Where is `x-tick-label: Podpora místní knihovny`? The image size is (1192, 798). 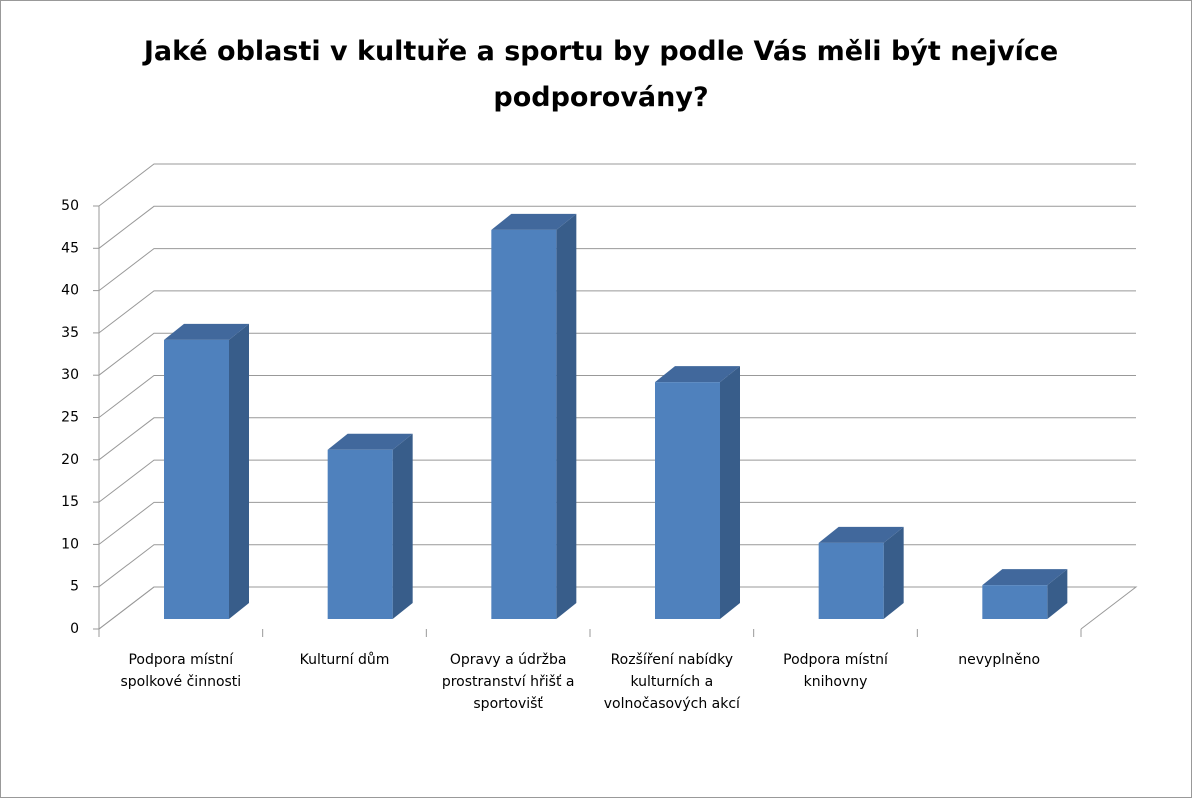 x-tick-label: Podpora místní knihovny is located at coordinates (835, 671).